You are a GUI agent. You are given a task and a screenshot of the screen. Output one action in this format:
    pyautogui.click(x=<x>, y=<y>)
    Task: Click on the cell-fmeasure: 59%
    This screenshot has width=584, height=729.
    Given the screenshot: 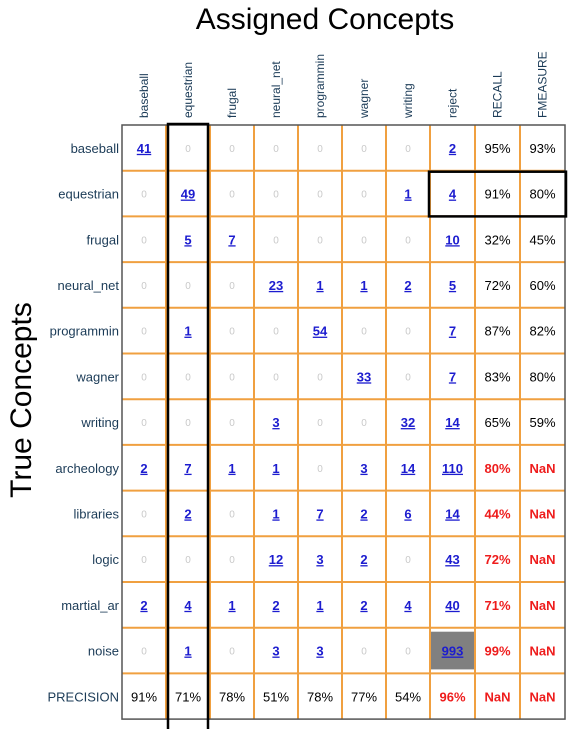 What is the action you would take?
    pyautogui.click(x=542, y=422)
    